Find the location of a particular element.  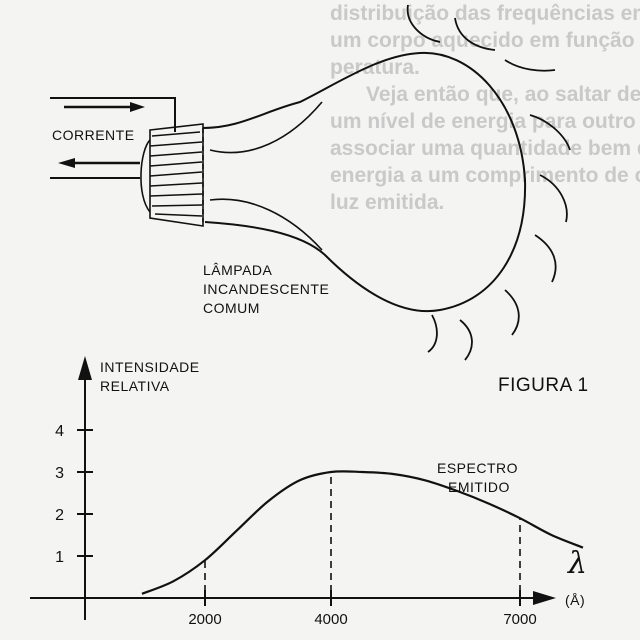

background-line: Veja então que, ao saltar de um para is located at coordinates (503, 94).